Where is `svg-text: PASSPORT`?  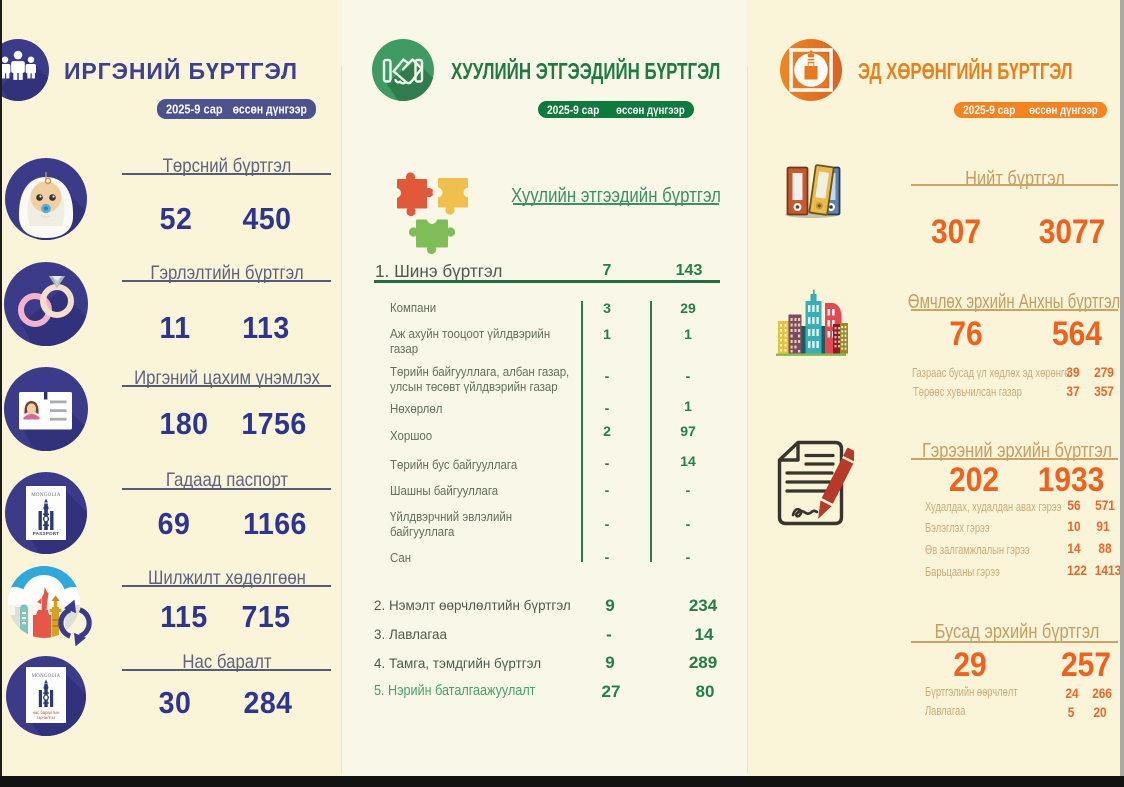
svg-text: PASSPORT is located at coordinates (46, 533).